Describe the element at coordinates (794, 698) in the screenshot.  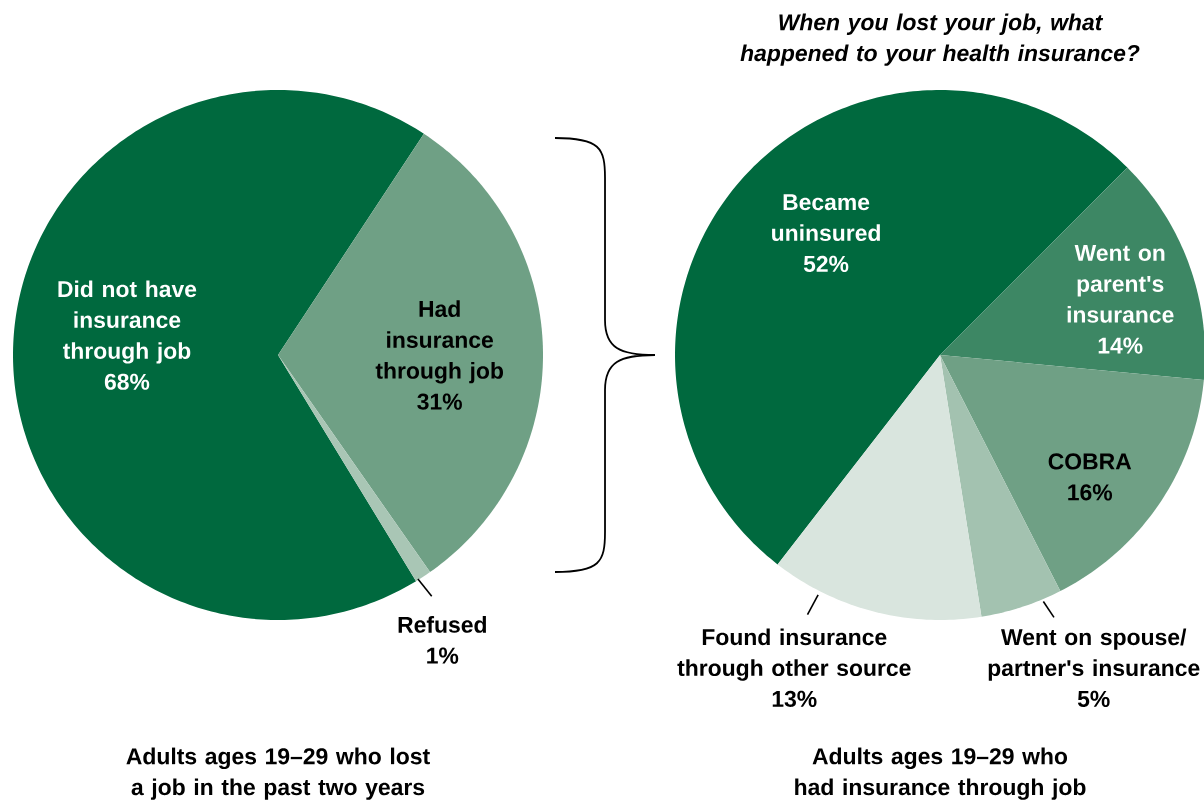
I see `data-label: 13%` at that location.